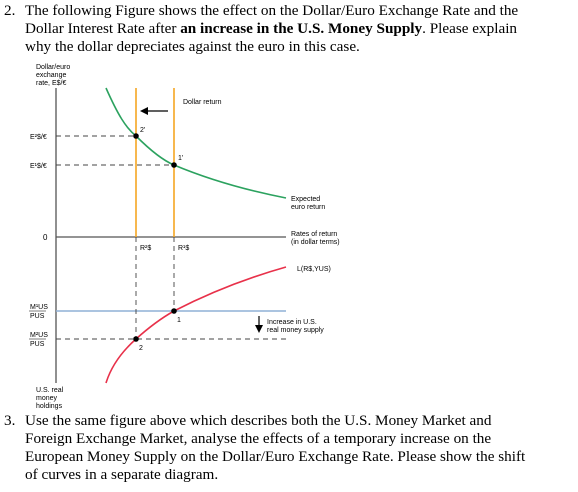 Image resolution: width=578 pixels, height=492 pixels. Describe the element at coordinates (47, 398) in the screenshot. I see `bottom-axis-label-line-2: money` at that location.